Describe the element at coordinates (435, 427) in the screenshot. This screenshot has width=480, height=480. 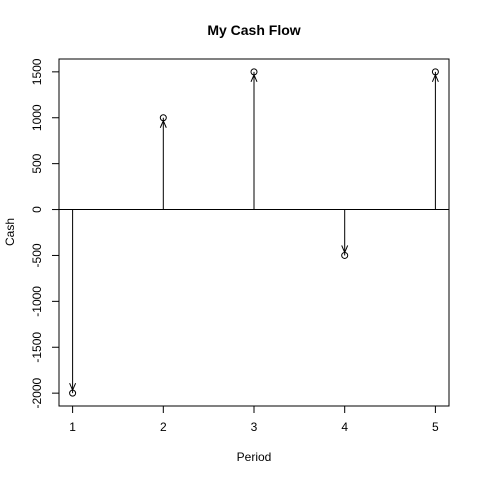
I see `x-tick-label: 5` at that location.